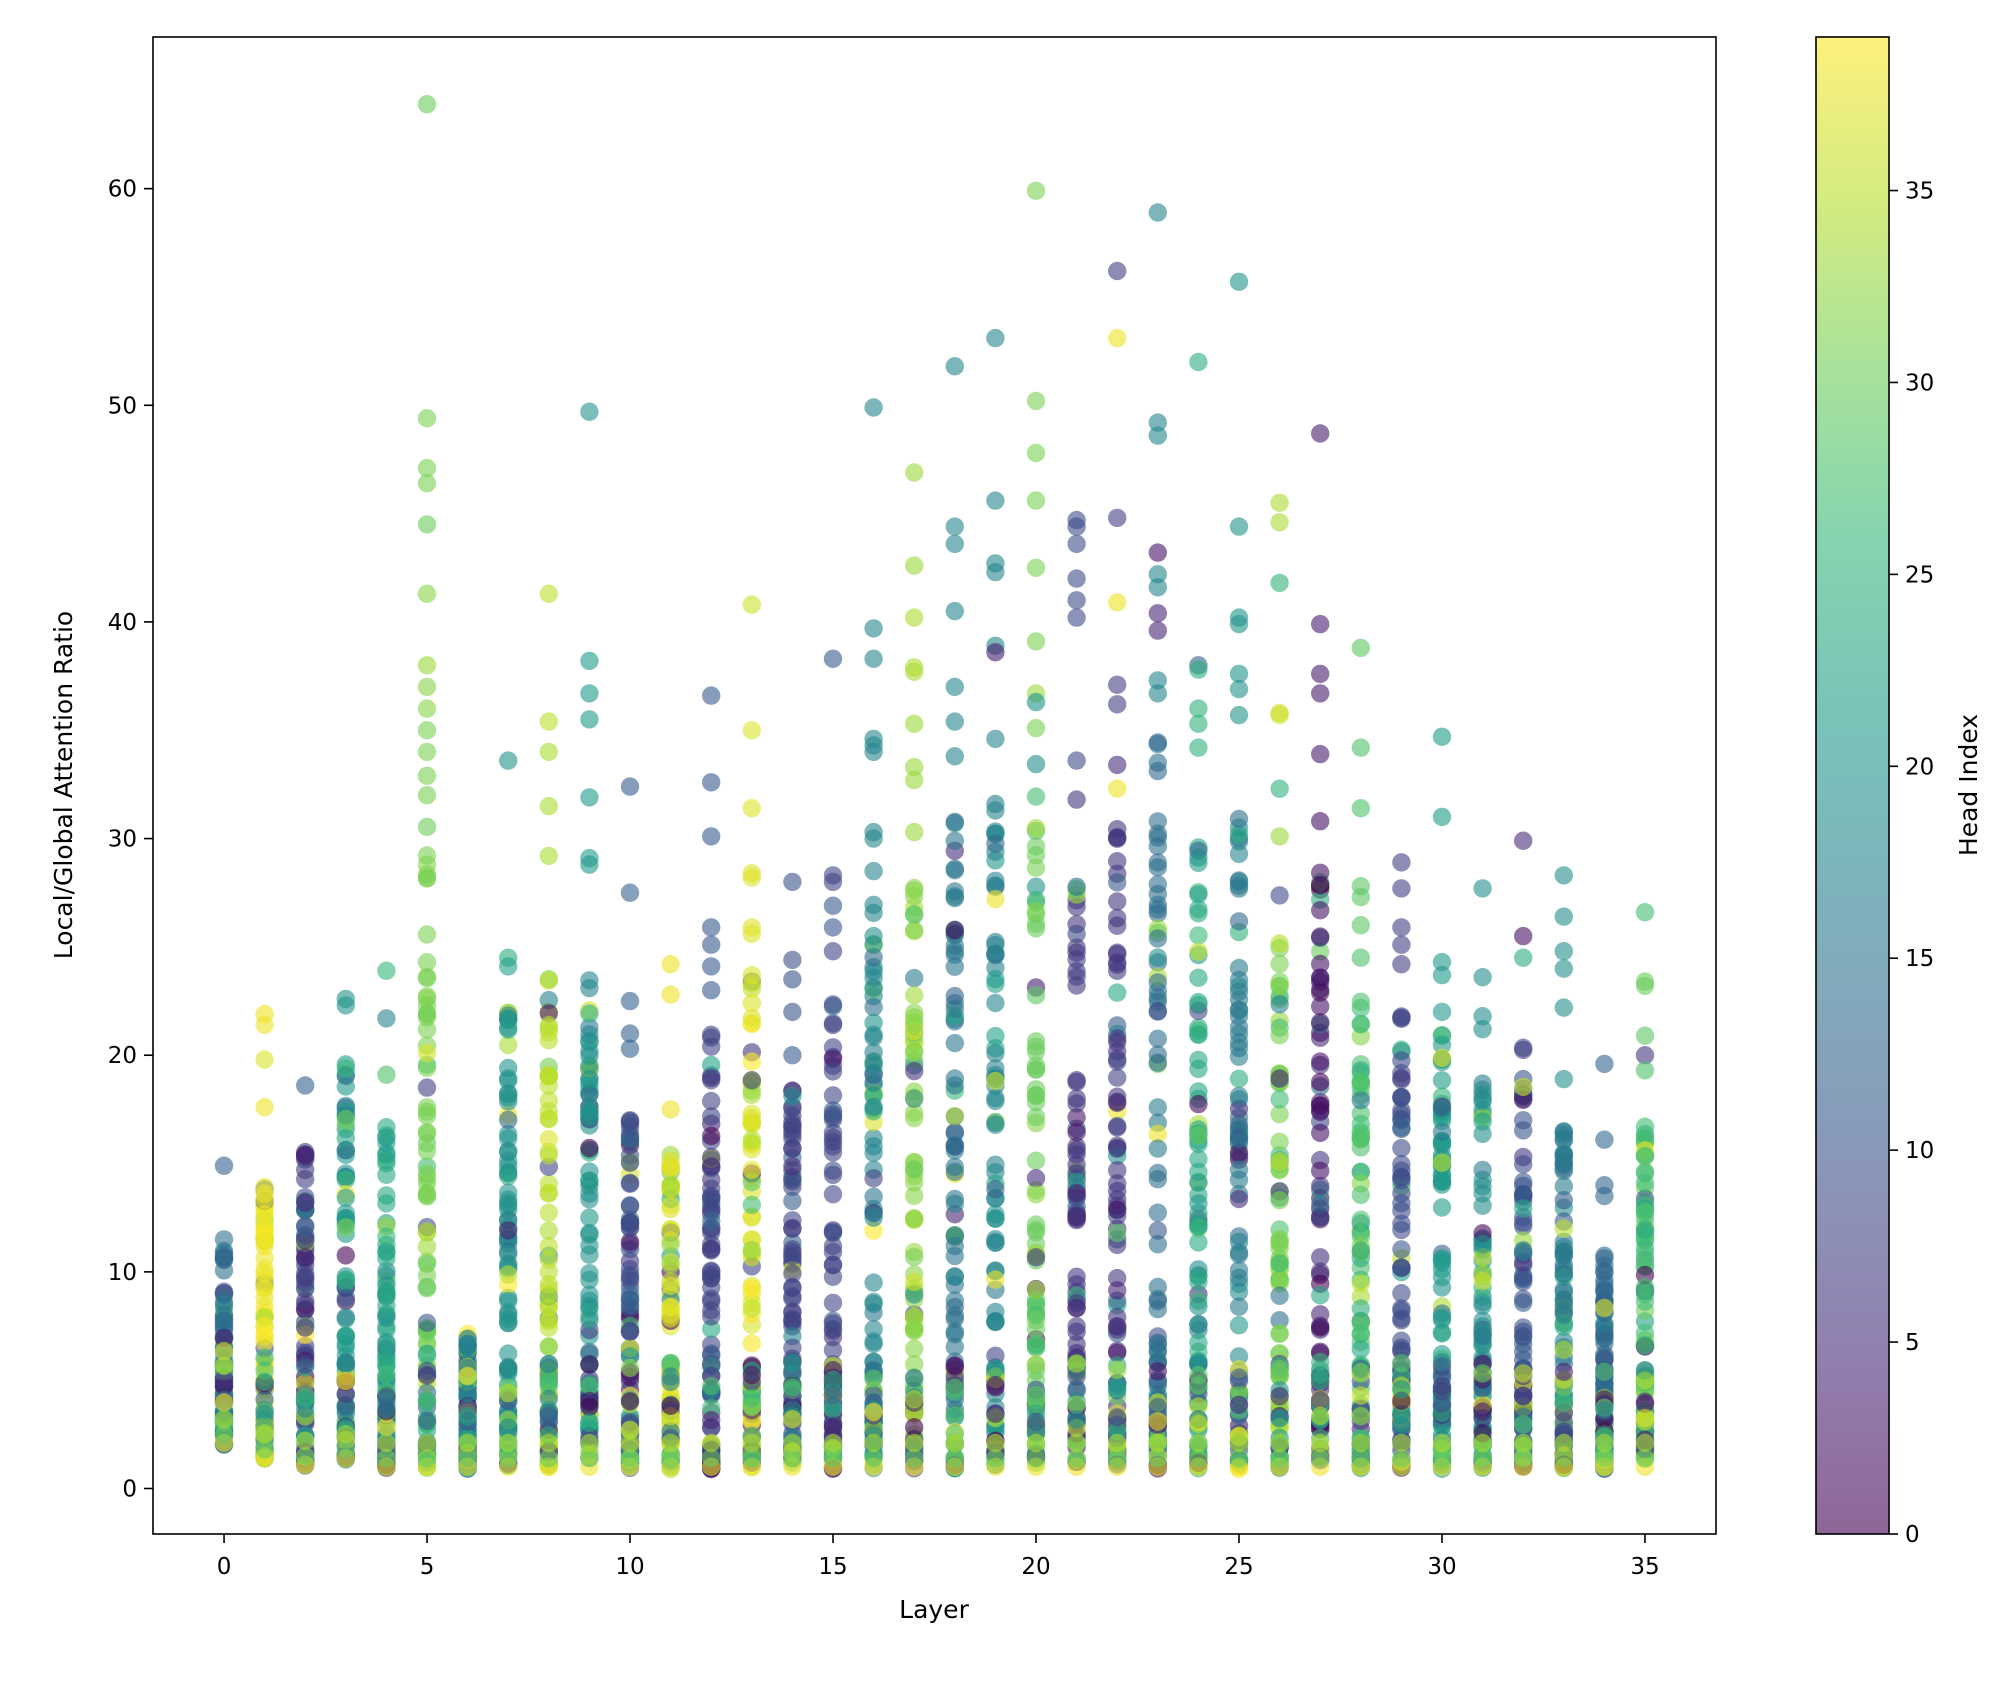  I want to click on x-axis: 0 5 10 15 20 25 30 35, so click(938, 1557).